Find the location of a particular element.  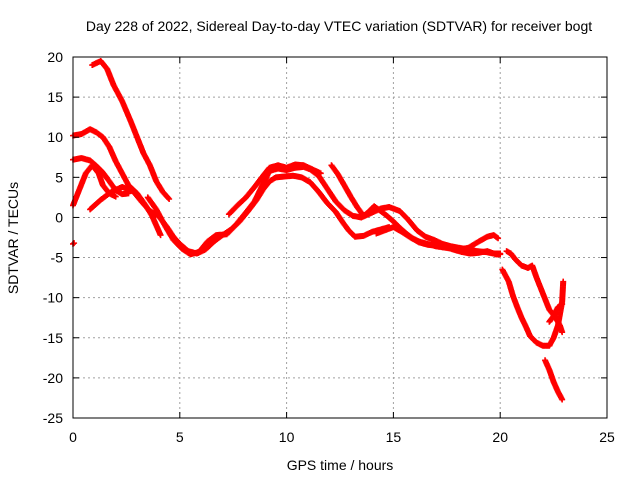

series-track-a is located at coordinates (74, 243).